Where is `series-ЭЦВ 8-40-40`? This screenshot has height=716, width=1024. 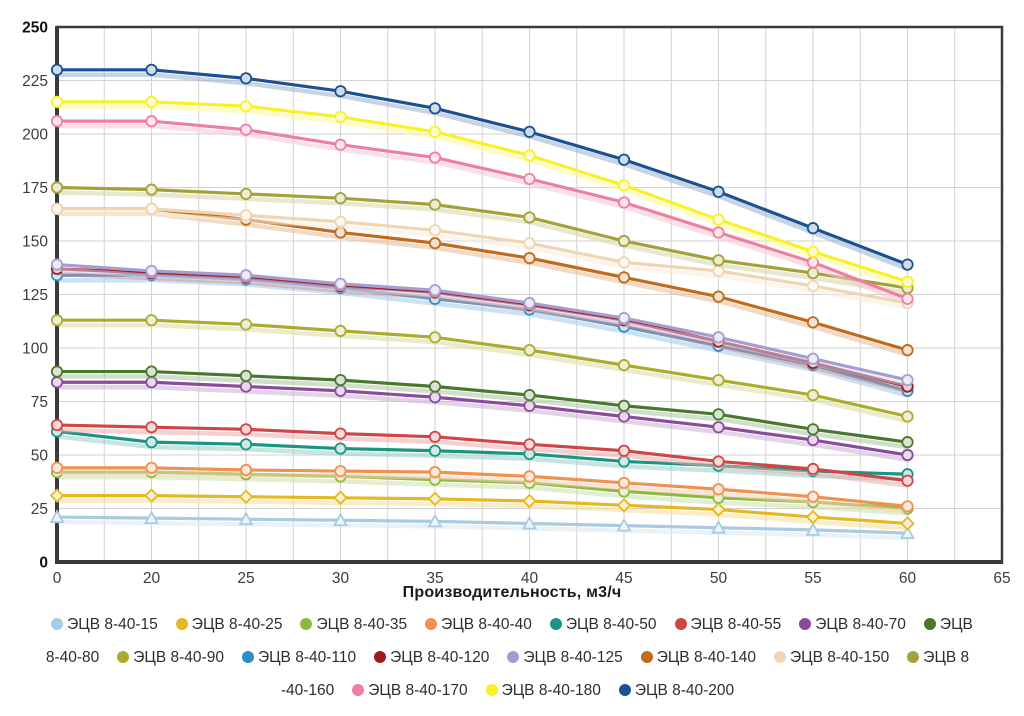 series-ЭЦВ 8-40-40 is located at coordinates (482, 487).